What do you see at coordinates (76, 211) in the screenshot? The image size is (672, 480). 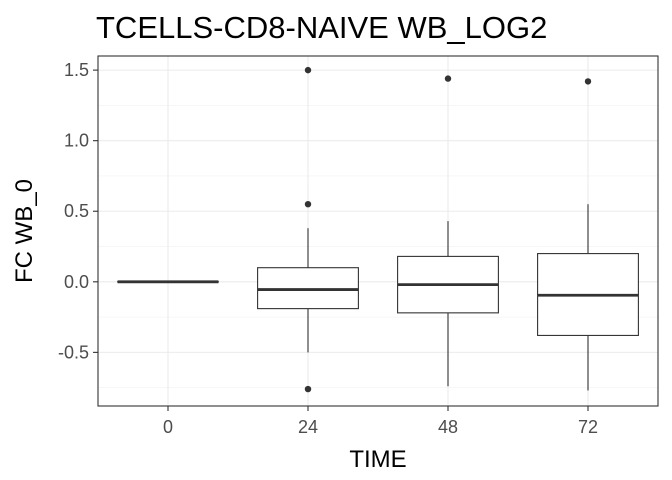 I see `y-tick-label: 0.5` at bounding box center [76, 211].